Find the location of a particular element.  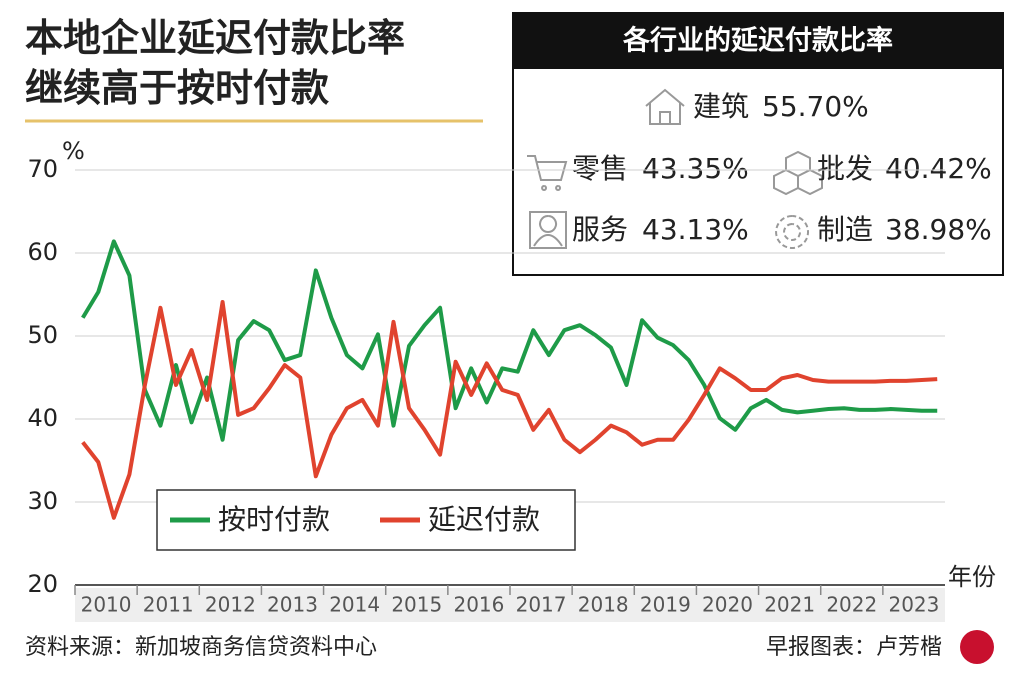

sector-value: 43.35% is located at coordinates (695, 168).